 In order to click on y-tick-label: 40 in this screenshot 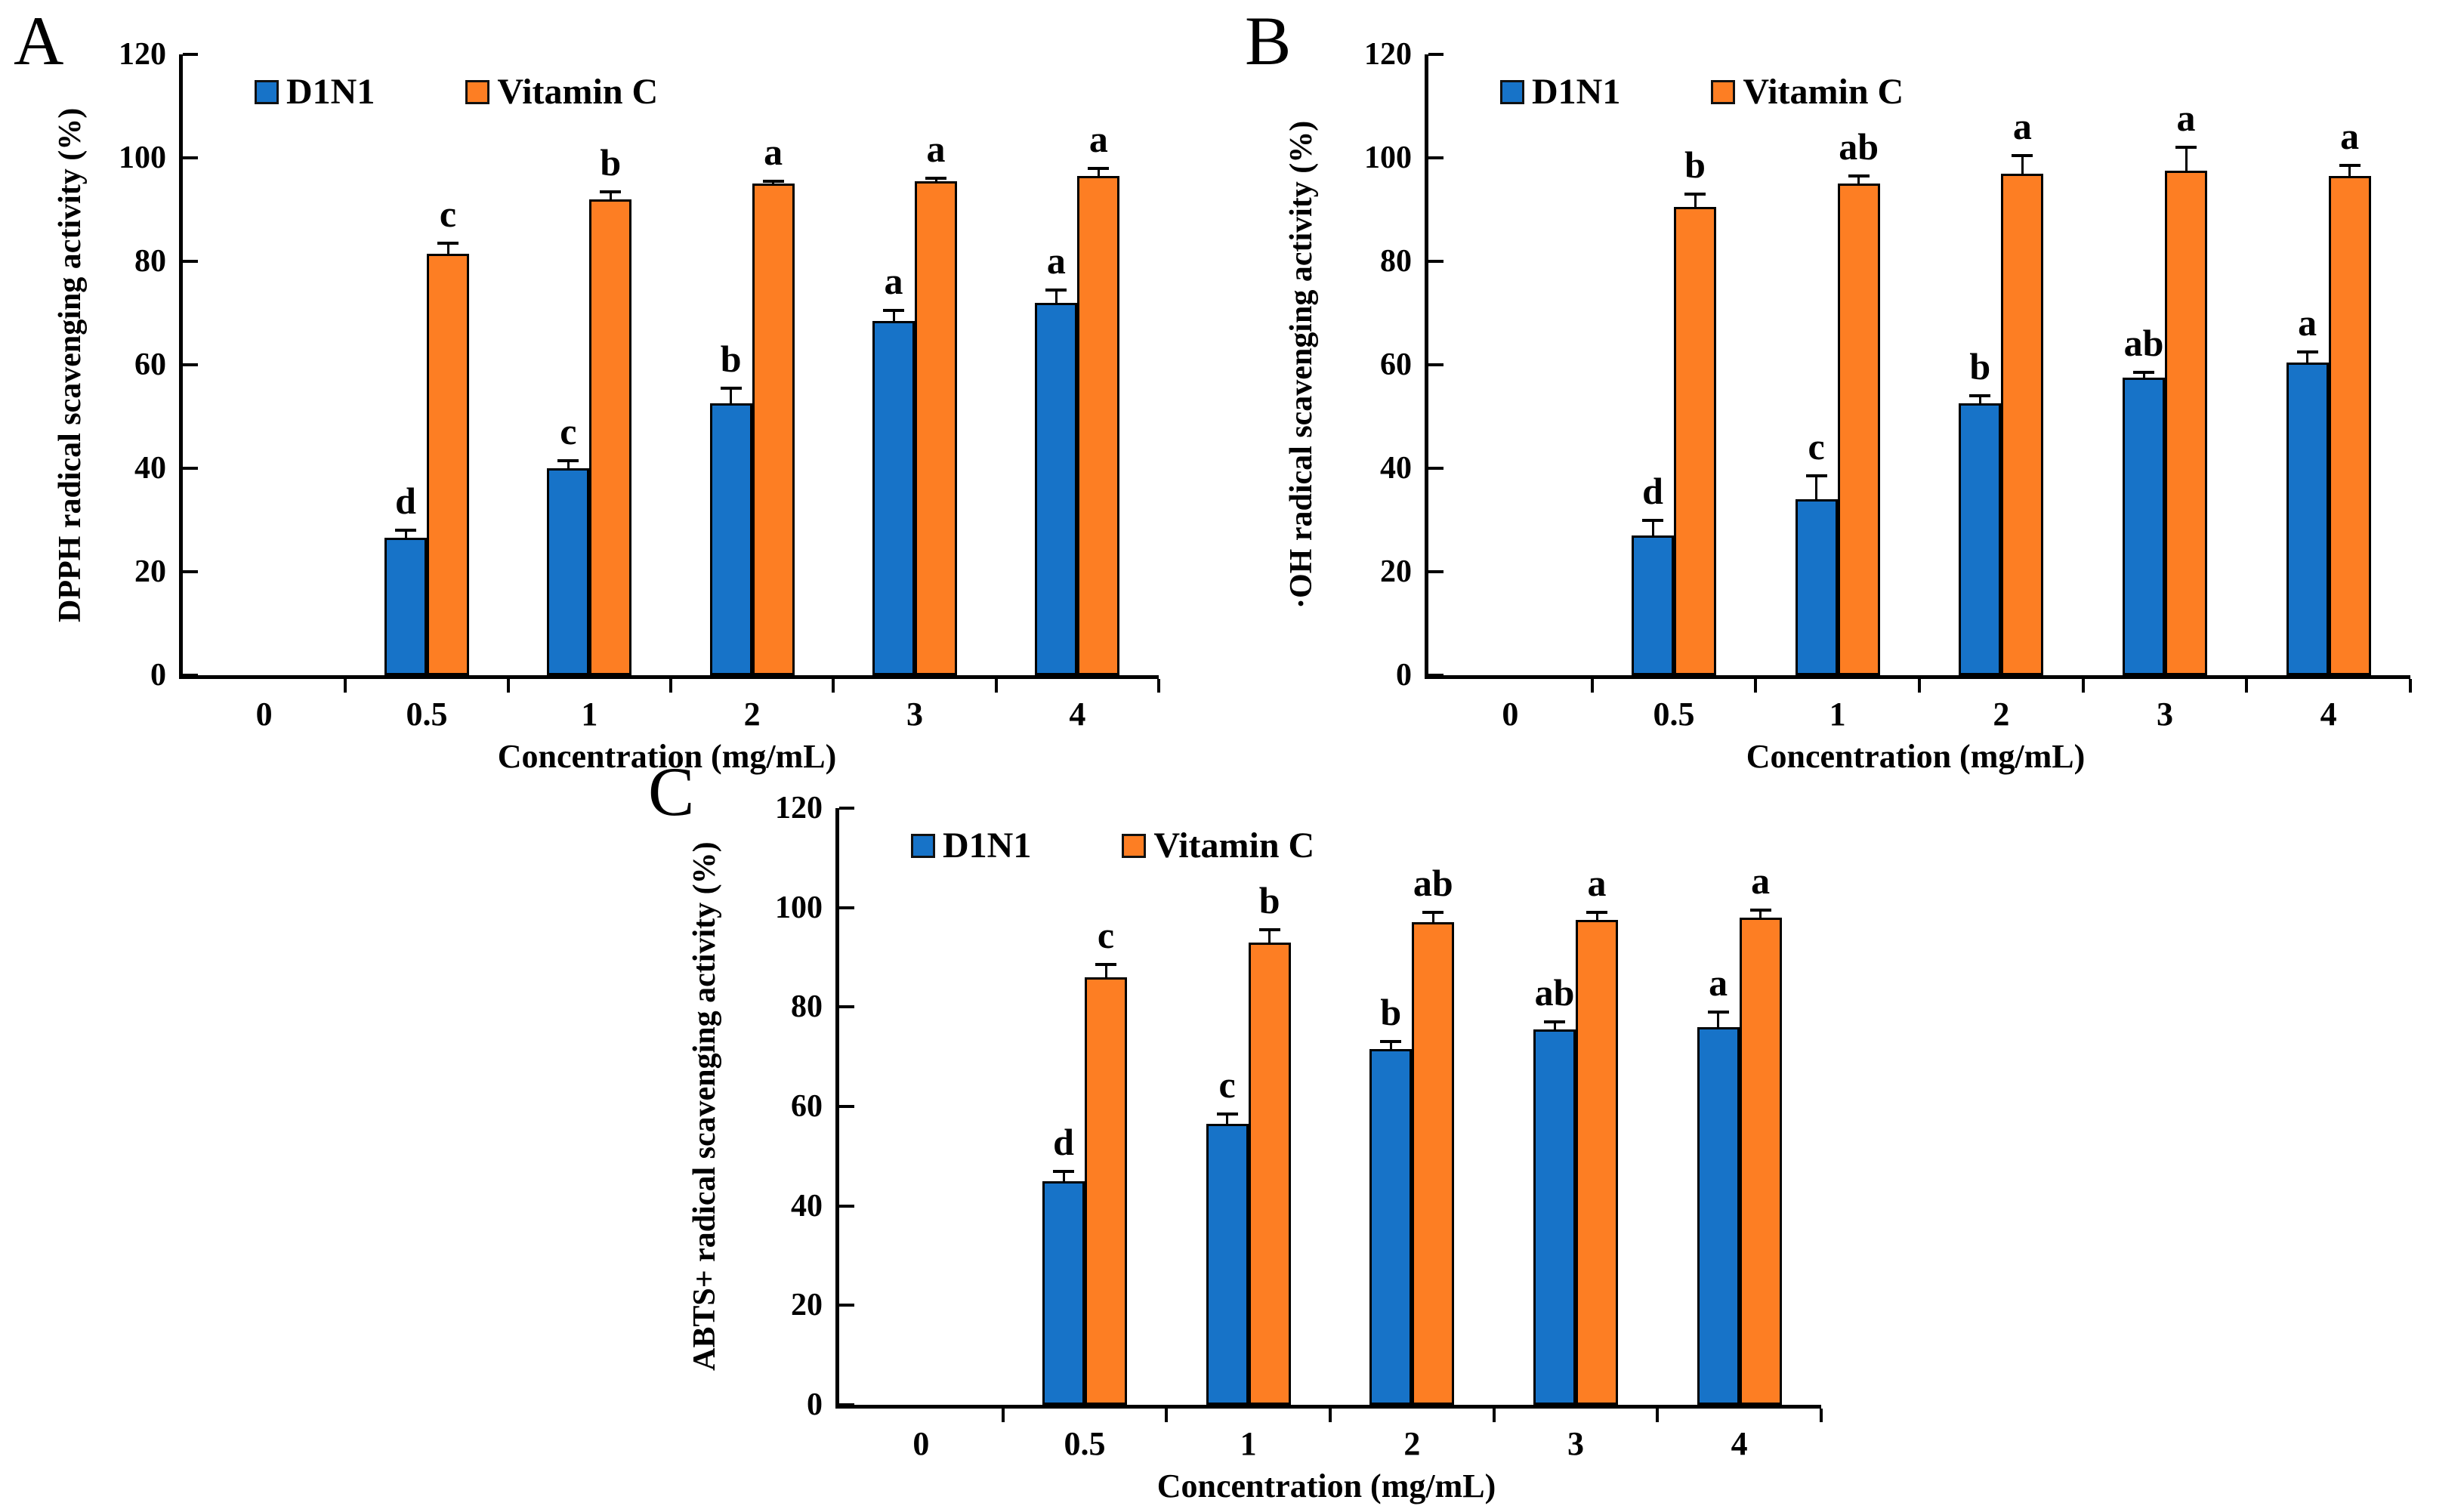, I will do `click(1396, 468)`.